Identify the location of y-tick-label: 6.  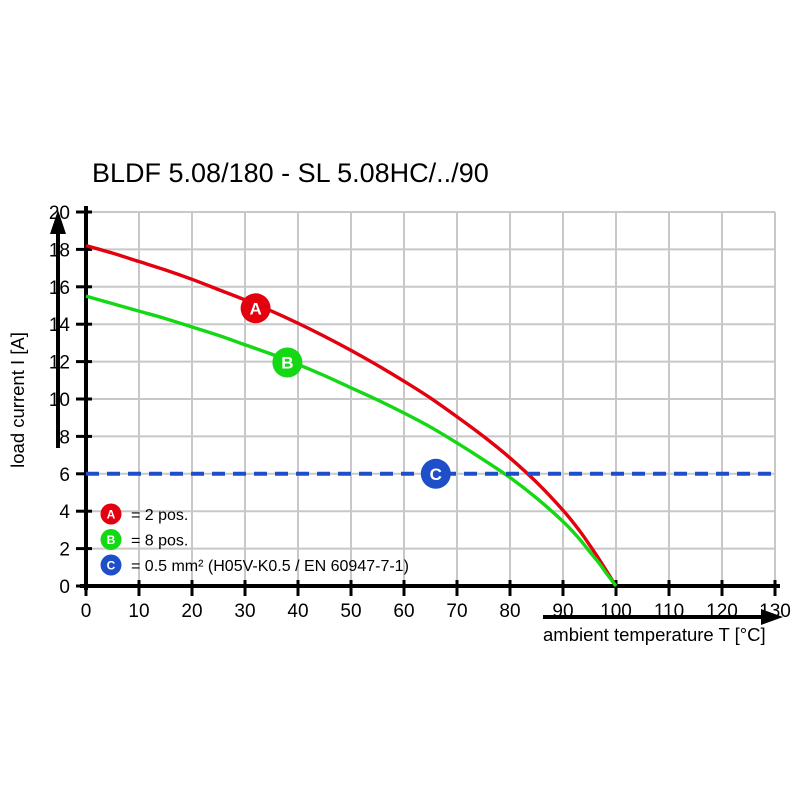
(64, 475).